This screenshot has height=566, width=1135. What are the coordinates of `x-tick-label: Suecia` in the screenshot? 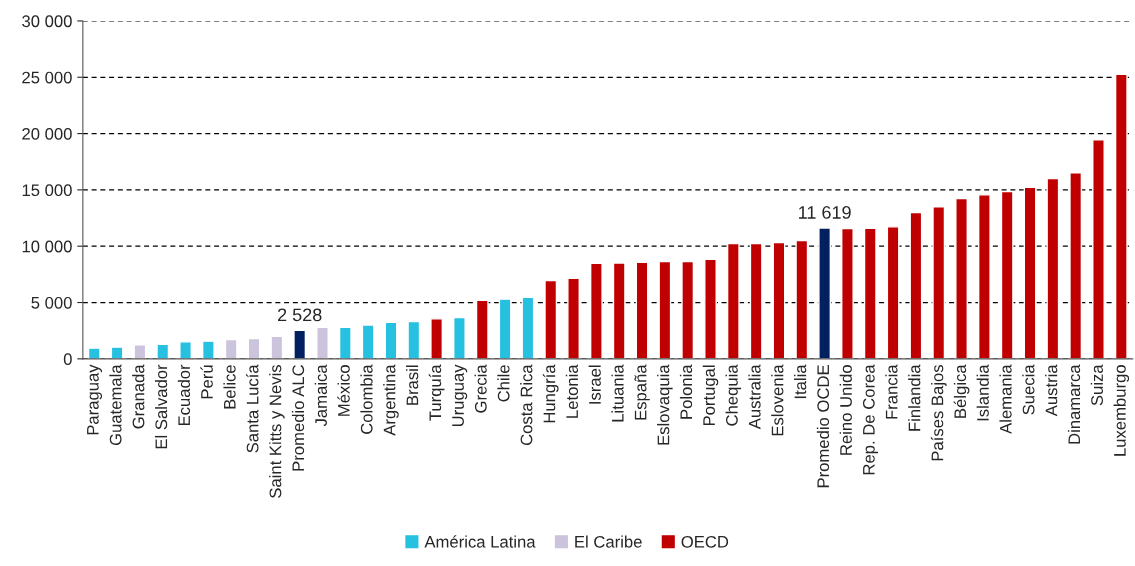 It's located at (1028, 389).